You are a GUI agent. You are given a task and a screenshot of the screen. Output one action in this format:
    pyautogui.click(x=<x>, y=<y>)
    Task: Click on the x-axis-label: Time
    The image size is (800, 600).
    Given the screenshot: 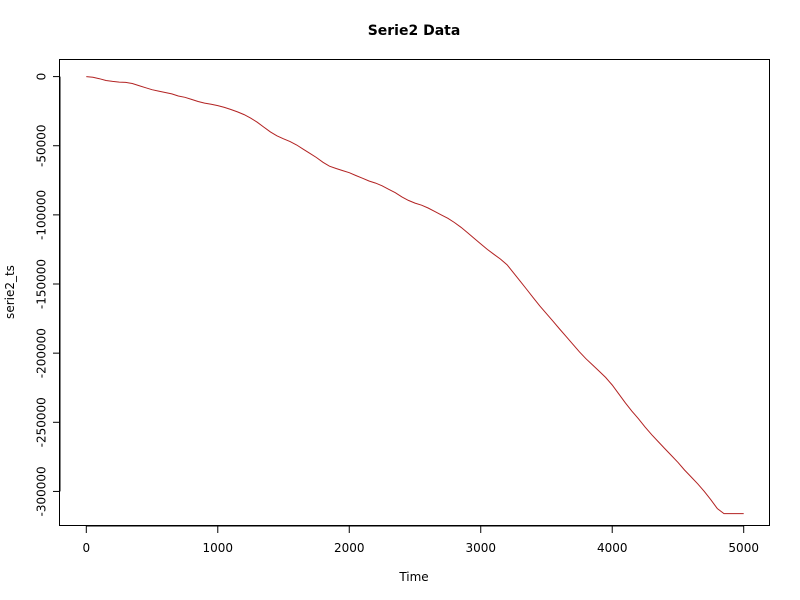 What is the action you would take?
    pyautogui.click(x=413, y=577)
    